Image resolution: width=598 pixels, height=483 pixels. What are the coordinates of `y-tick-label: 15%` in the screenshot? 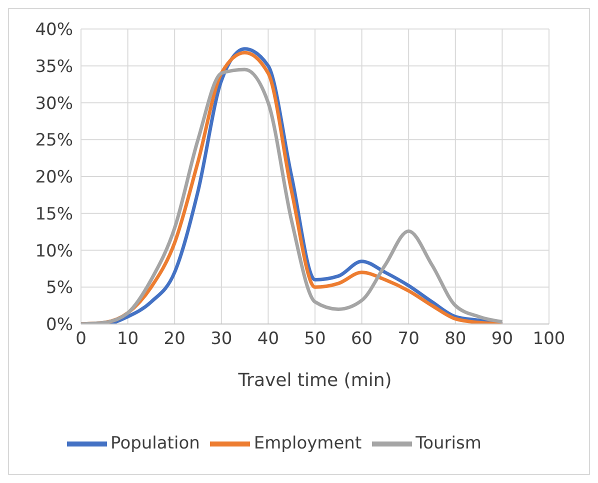 It's located at (54, 214).